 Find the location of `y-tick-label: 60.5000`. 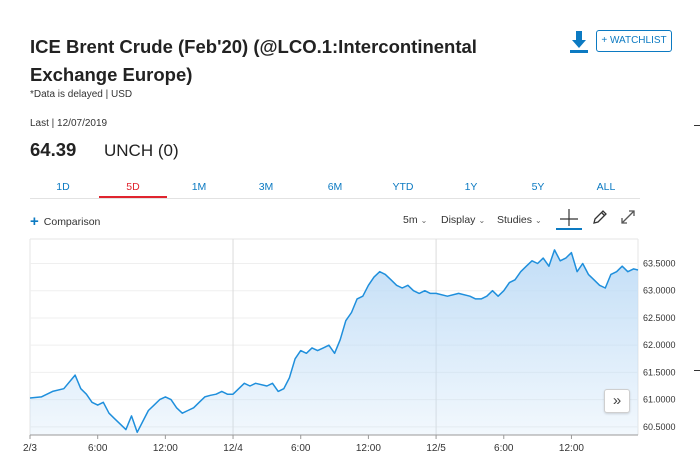

y-tick-label: 60.5000 is located at coordinates (659, 427).